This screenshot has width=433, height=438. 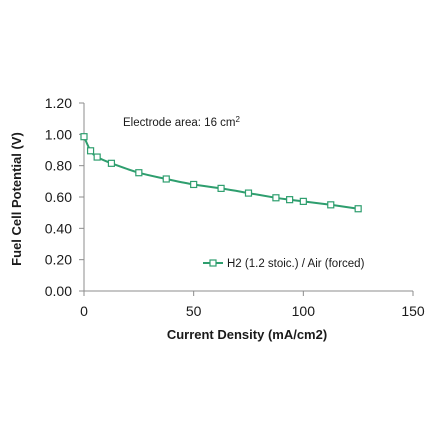 What do you see at coordinates (58, 260) in the screenshot?
I see `y-tick-label: 0.20` at bounding box center [58, 260].